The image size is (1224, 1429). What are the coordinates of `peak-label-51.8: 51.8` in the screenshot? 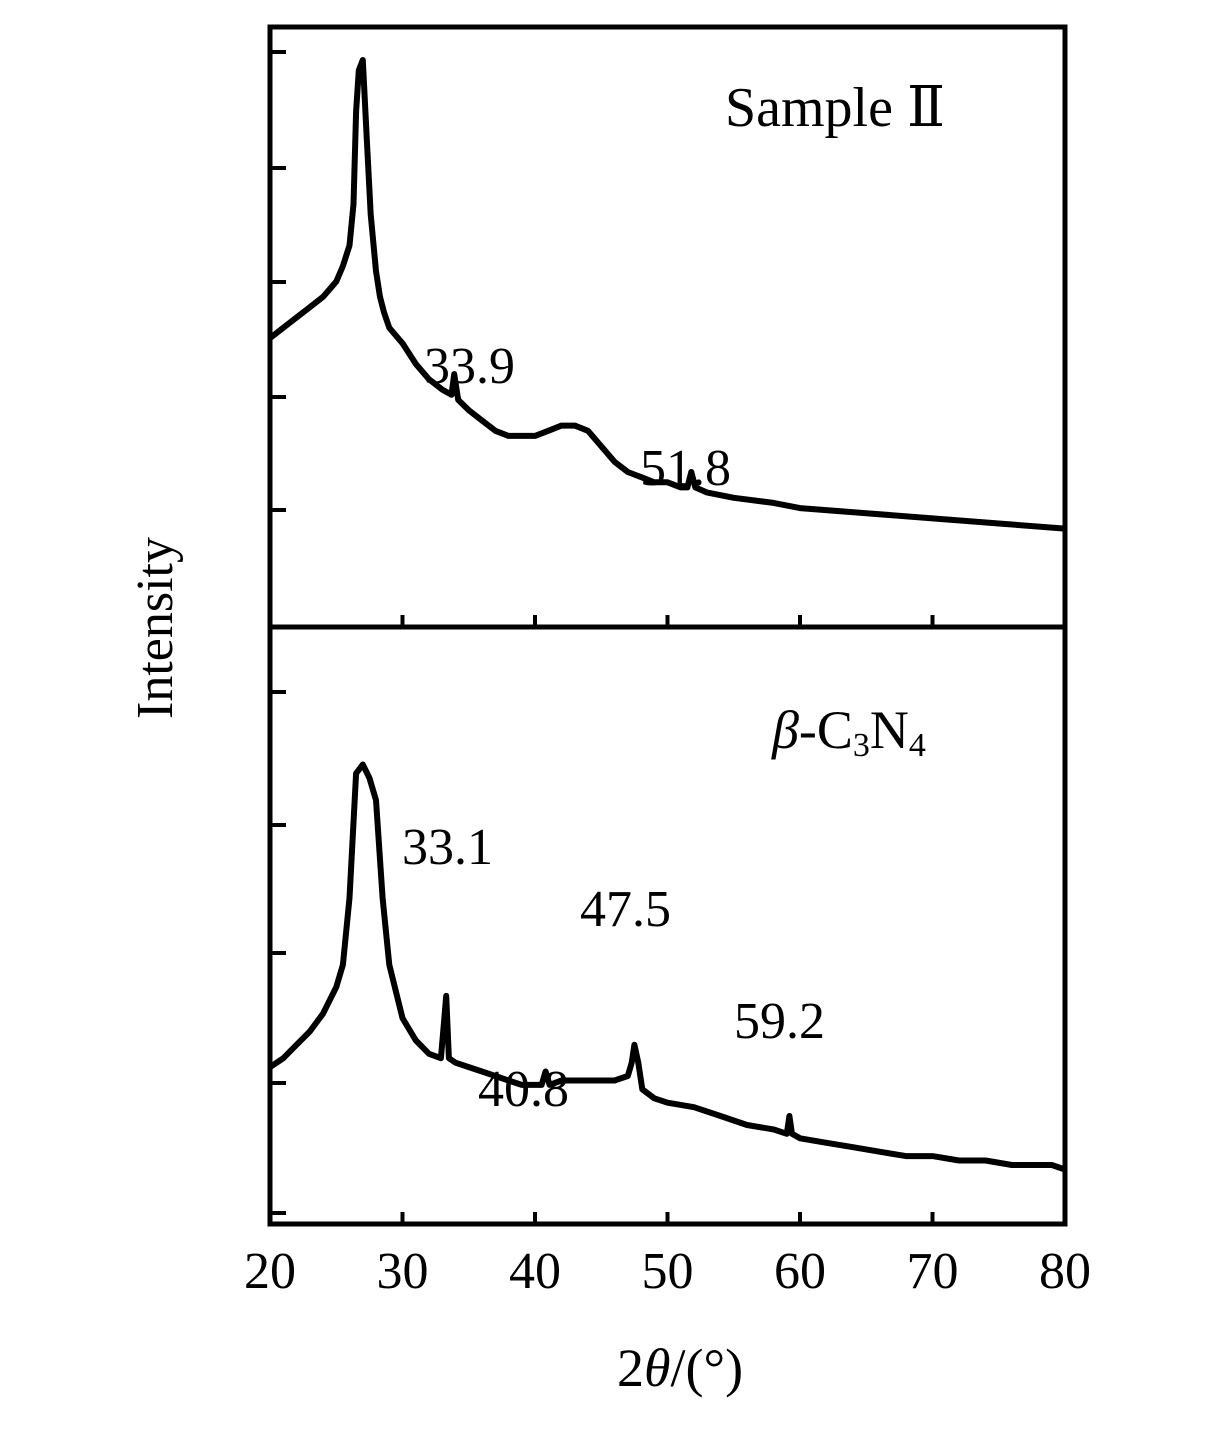 It's located at (685, 468).